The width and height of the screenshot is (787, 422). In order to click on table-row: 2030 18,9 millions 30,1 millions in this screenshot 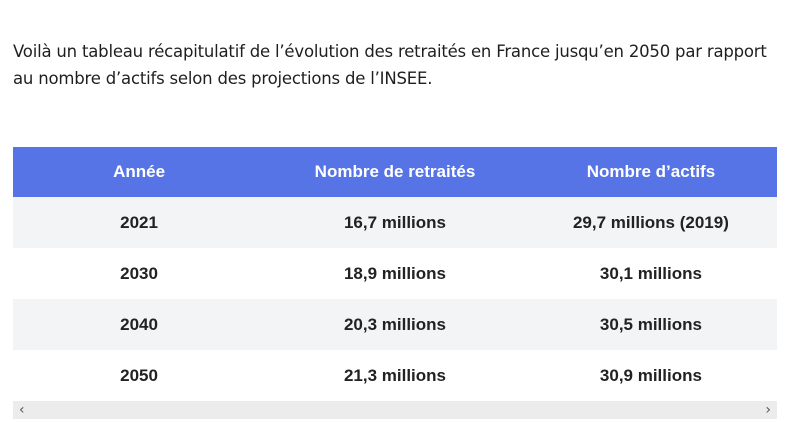, I will do `click(395, 273)`.